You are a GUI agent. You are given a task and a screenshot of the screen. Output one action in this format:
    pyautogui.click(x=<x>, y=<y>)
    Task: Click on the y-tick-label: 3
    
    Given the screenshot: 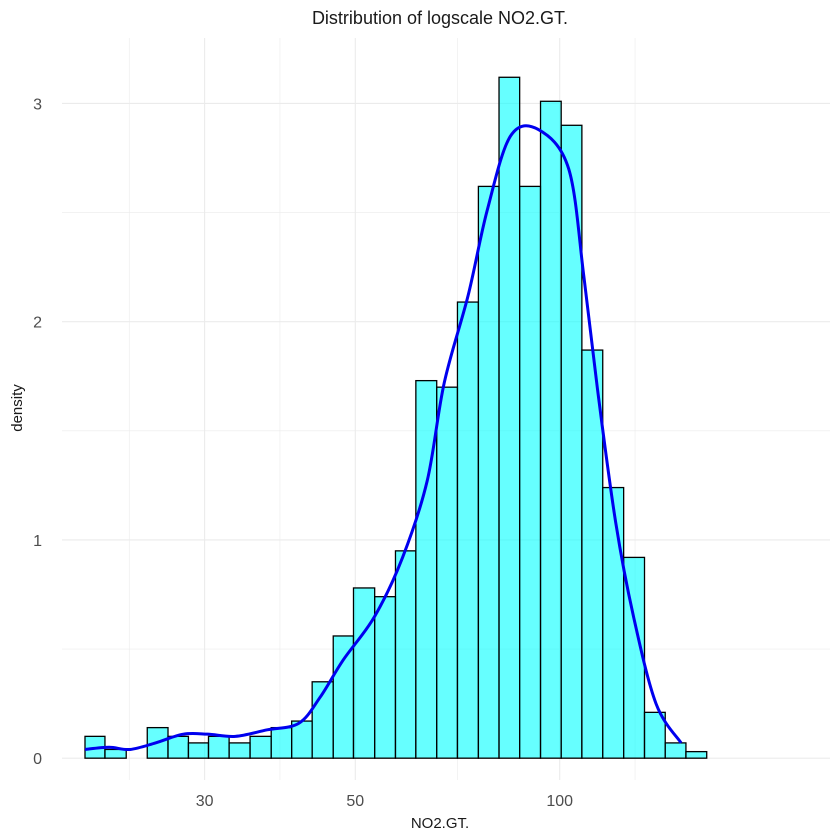 What is the action you would take?
    pyautogui.click(x=37, y=104)
    